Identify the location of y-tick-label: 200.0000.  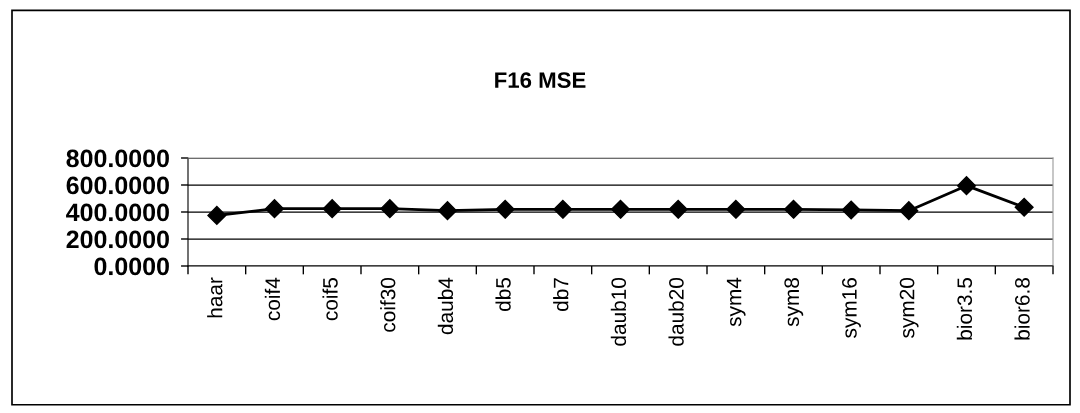
(117, 239).